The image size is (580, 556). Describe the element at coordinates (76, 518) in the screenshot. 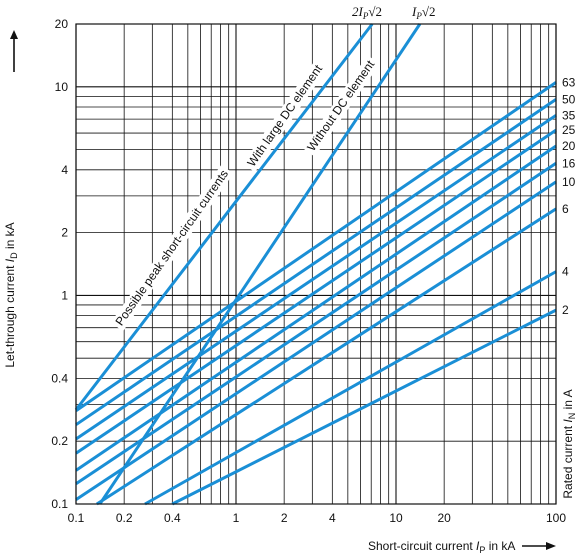

I see `x-tick-label: 0.1` at that location.